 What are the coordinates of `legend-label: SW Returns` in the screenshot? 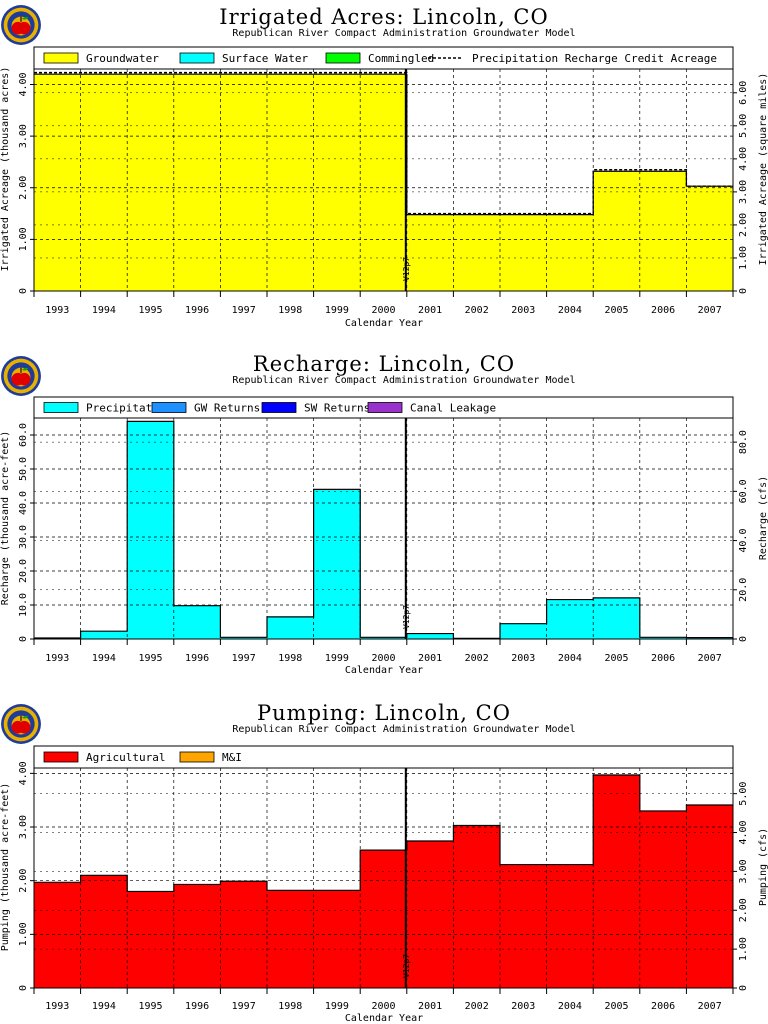 It's located at (337, 408).